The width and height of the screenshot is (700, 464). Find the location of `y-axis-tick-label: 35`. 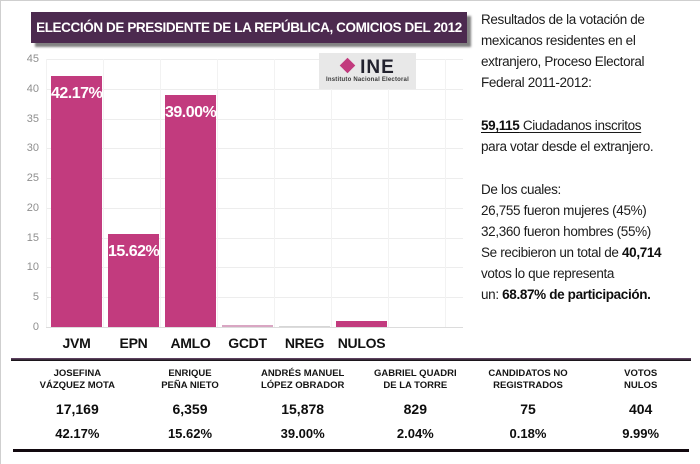

y-axis-tick-label: 35 is located at coordinates (32, 118).